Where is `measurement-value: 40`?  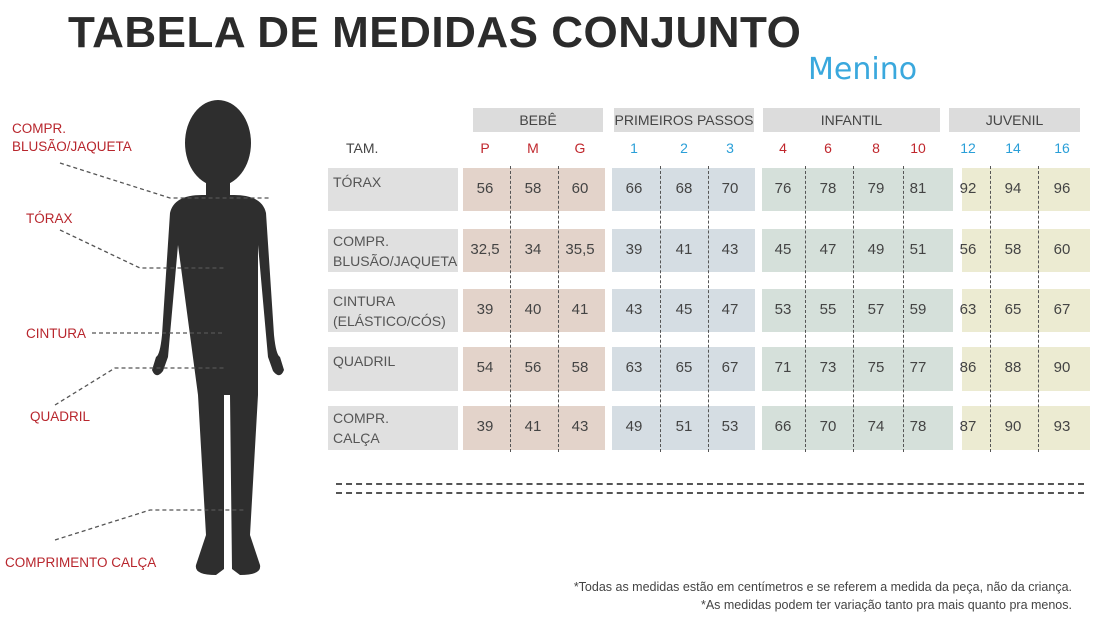 measurement-value: 40 is located at coordinates (533, 309).